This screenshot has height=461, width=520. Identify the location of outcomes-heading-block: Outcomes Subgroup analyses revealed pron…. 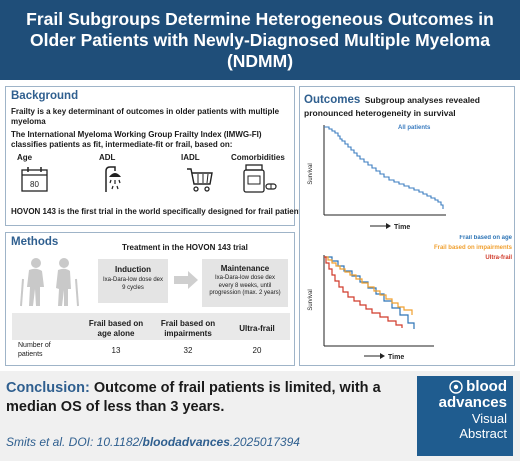
(408, 104).